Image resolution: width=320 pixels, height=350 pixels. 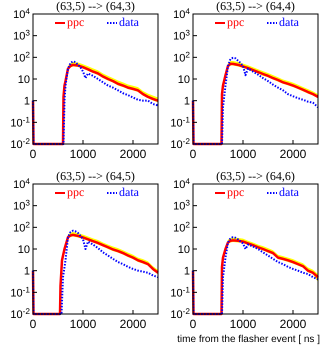 I want to click on chart-title: (63,5) --> (64,3), so click(x=95, y=6).